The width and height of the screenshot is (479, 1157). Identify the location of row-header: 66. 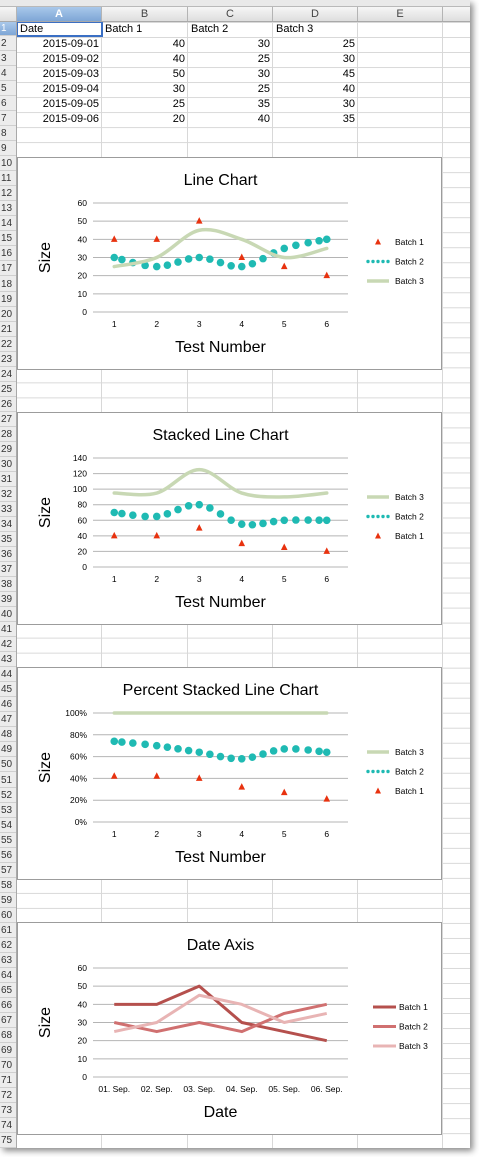
(8, 1005).